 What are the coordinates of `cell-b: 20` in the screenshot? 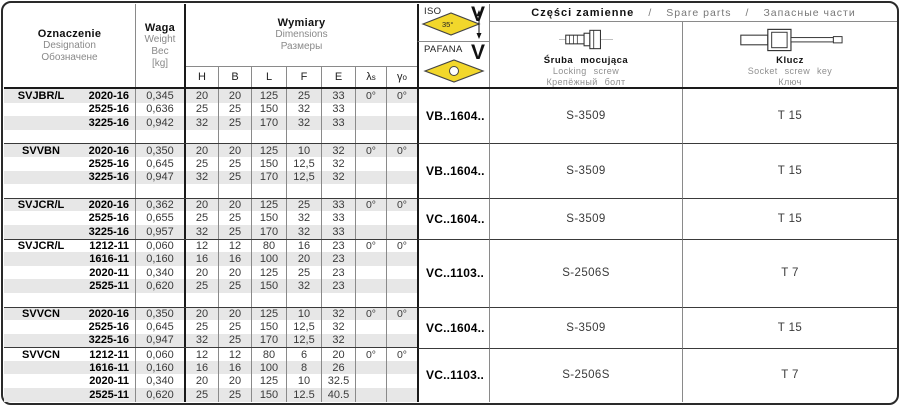 It's located at (235, 272).